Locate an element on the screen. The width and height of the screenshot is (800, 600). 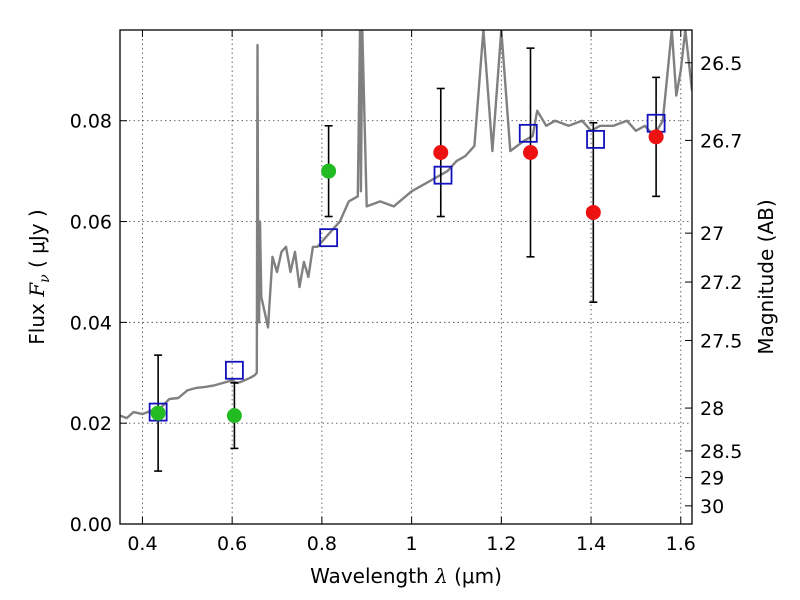
magnitude-tick-label: 30 is located at coordinates (712, 507).